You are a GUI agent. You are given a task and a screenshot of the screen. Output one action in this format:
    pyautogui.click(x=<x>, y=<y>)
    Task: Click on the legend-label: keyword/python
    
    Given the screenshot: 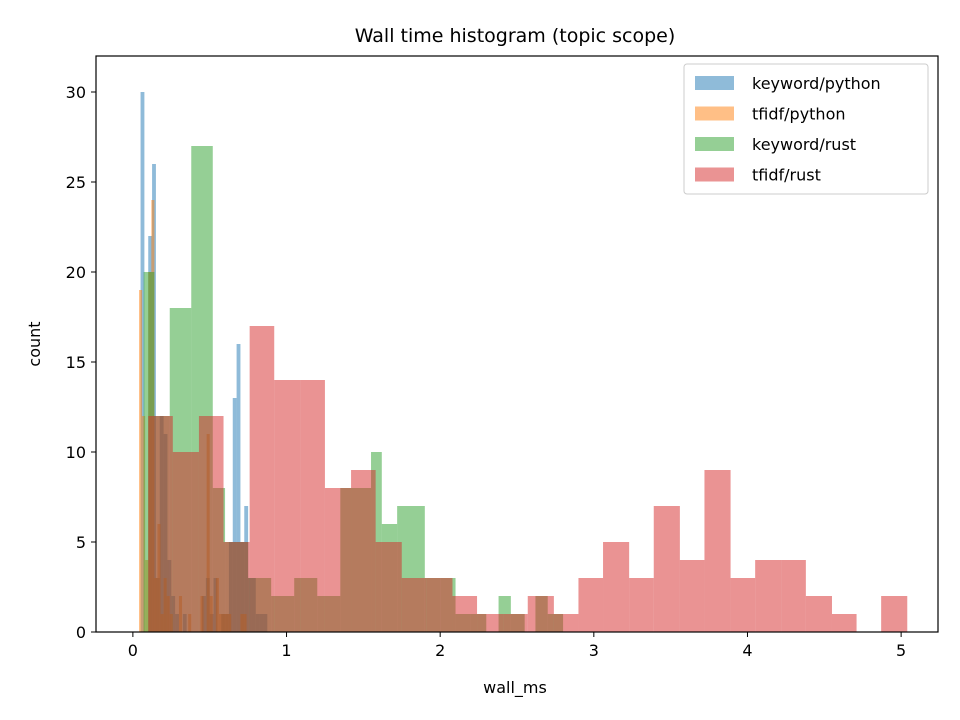 What is the action you would take?
    pyautogui.click(x=816, y=83)
    